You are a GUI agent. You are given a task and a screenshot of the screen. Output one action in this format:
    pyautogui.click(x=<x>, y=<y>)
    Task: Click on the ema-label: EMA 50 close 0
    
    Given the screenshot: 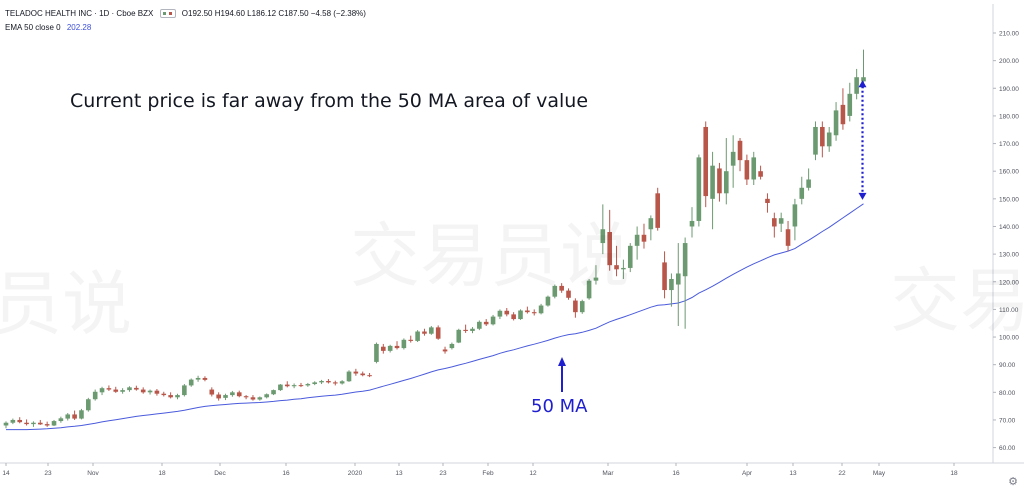 What is the action you would take?
    pyautogui.click(x=33, y=27)
    